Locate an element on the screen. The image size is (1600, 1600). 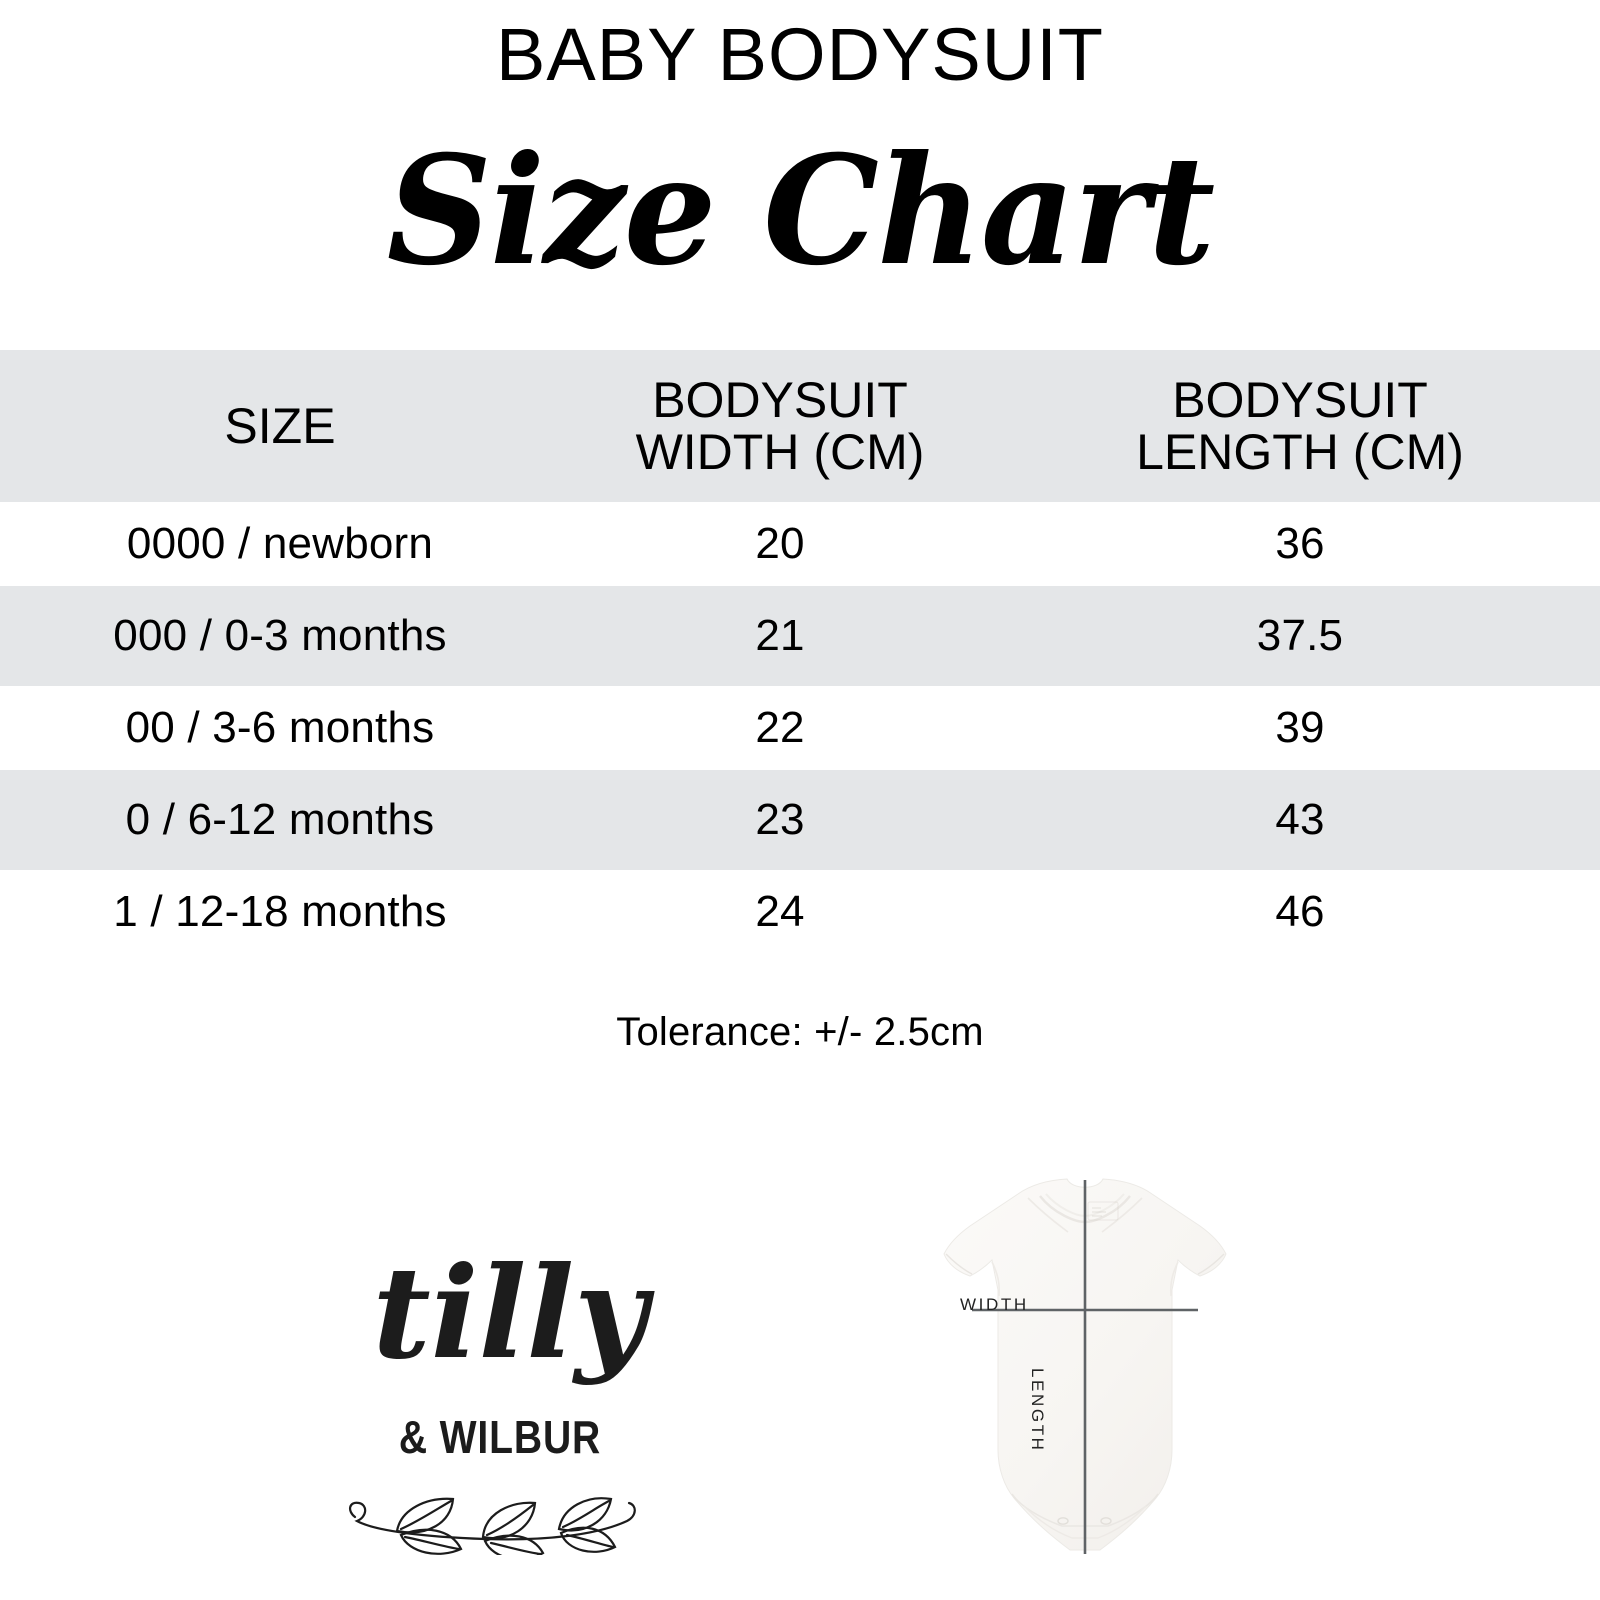
table-row: 0000 / newborn 20 36 is located at coordinates (800, 544).